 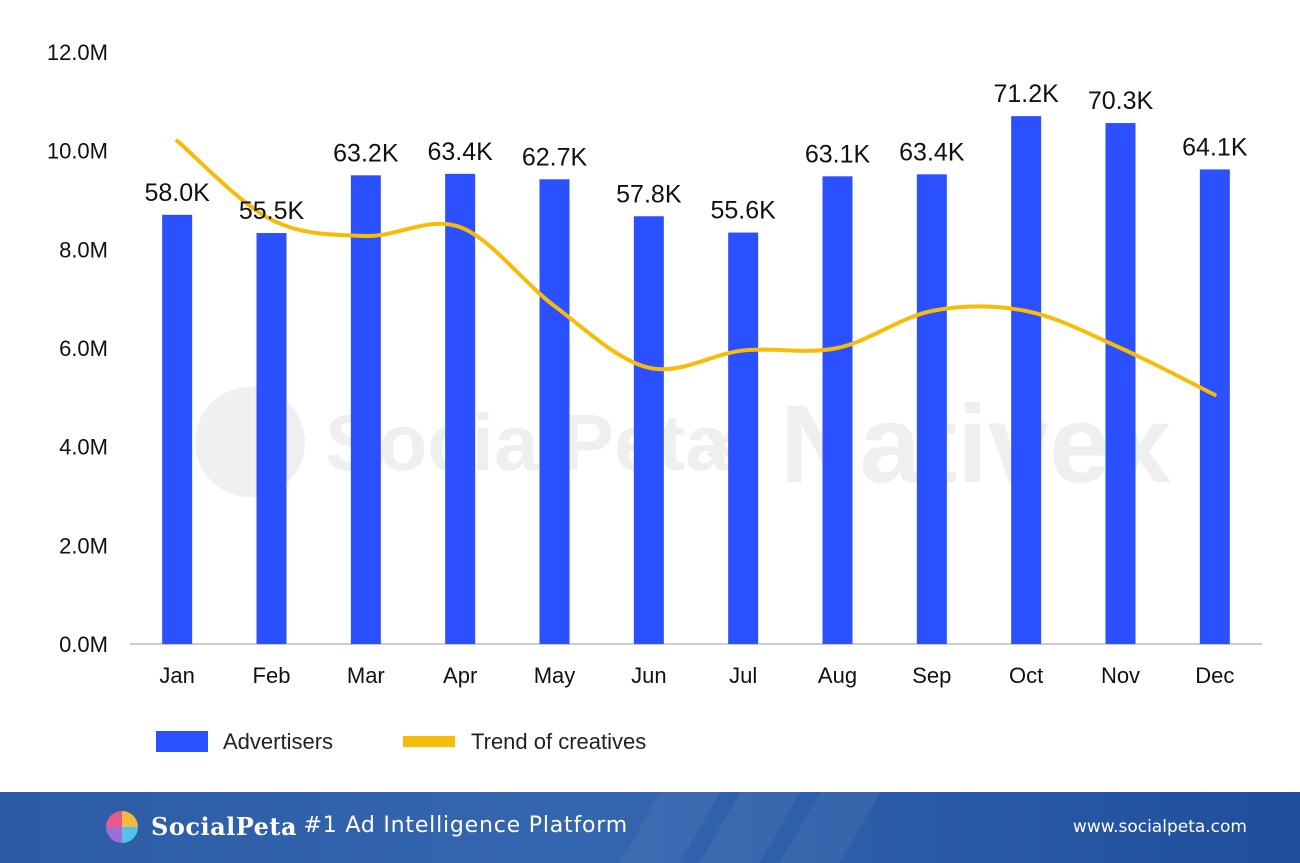 I want to click on x-tick-label: Apr, so click(x=460, y=675).